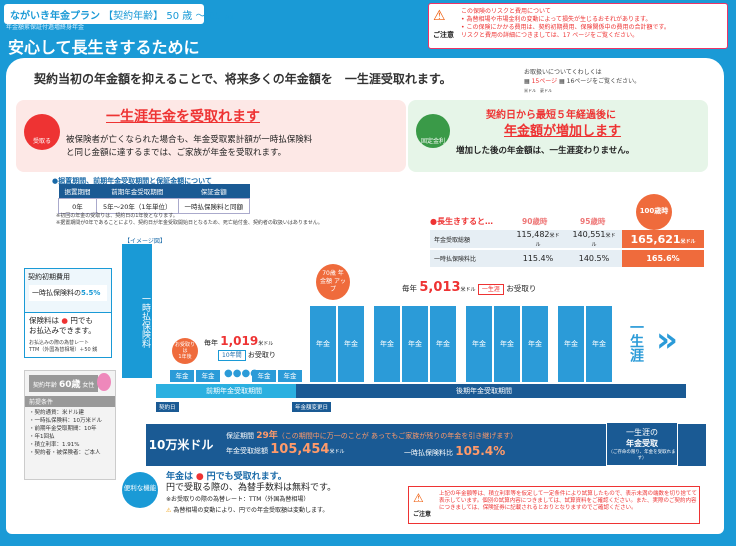 The image size is (736, 546). Describe the element at coordinates (428, 453) in the screenshot. I see `ratio-label: 一時払保険料比` at that location.